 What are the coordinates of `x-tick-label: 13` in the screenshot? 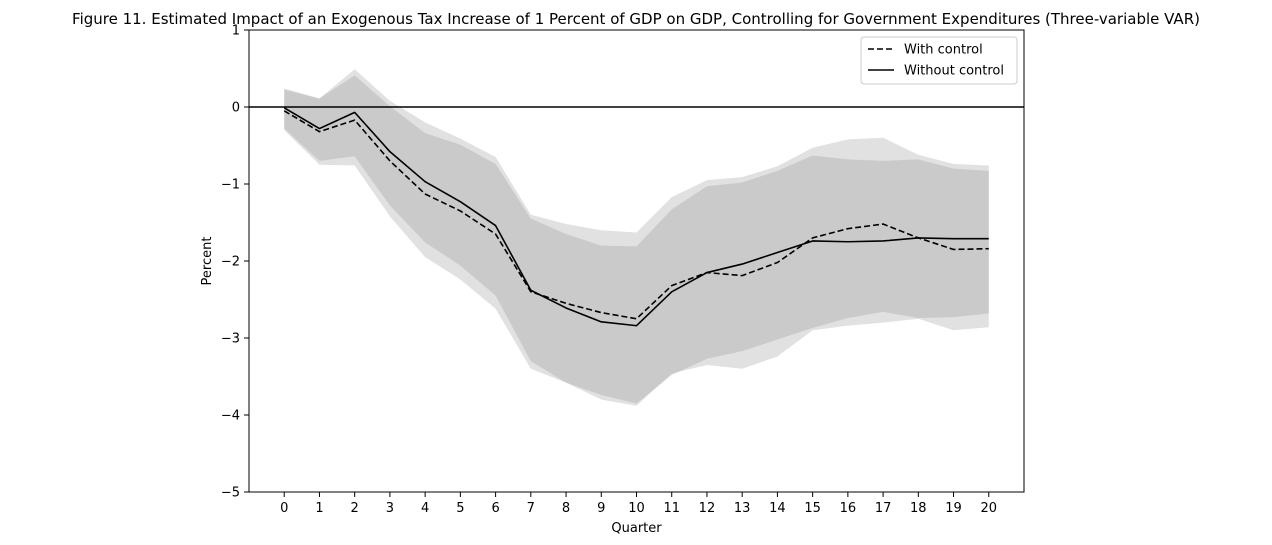 It's located at (742, 508).